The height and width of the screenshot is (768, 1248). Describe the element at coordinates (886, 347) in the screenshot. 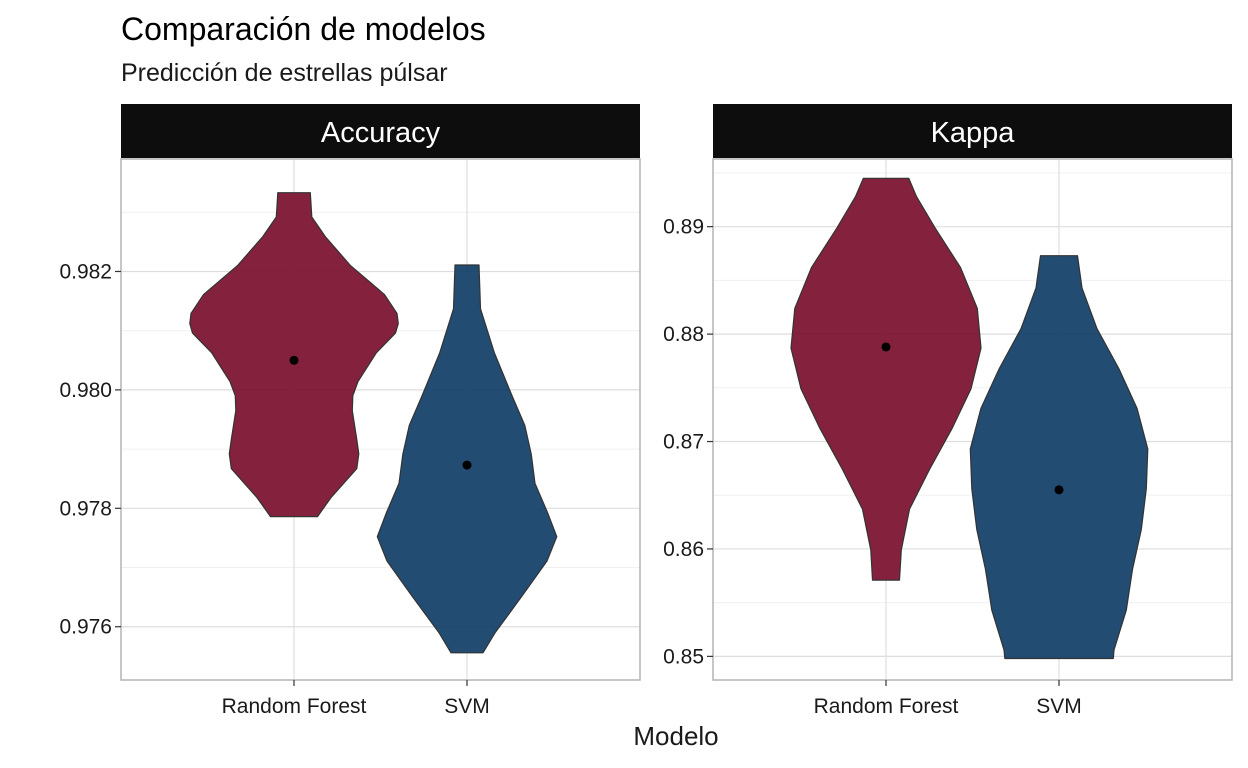

I see `mean-point-kappa-random-forest` at that location.